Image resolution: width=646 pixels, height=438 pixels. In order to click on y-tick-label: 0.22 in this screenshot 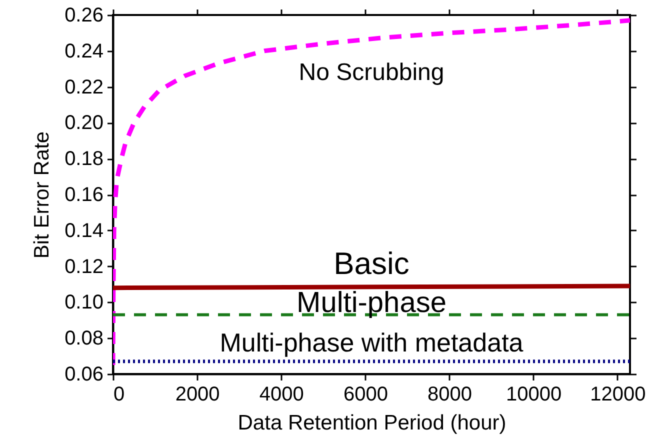, I will do `click(84, 87)`.